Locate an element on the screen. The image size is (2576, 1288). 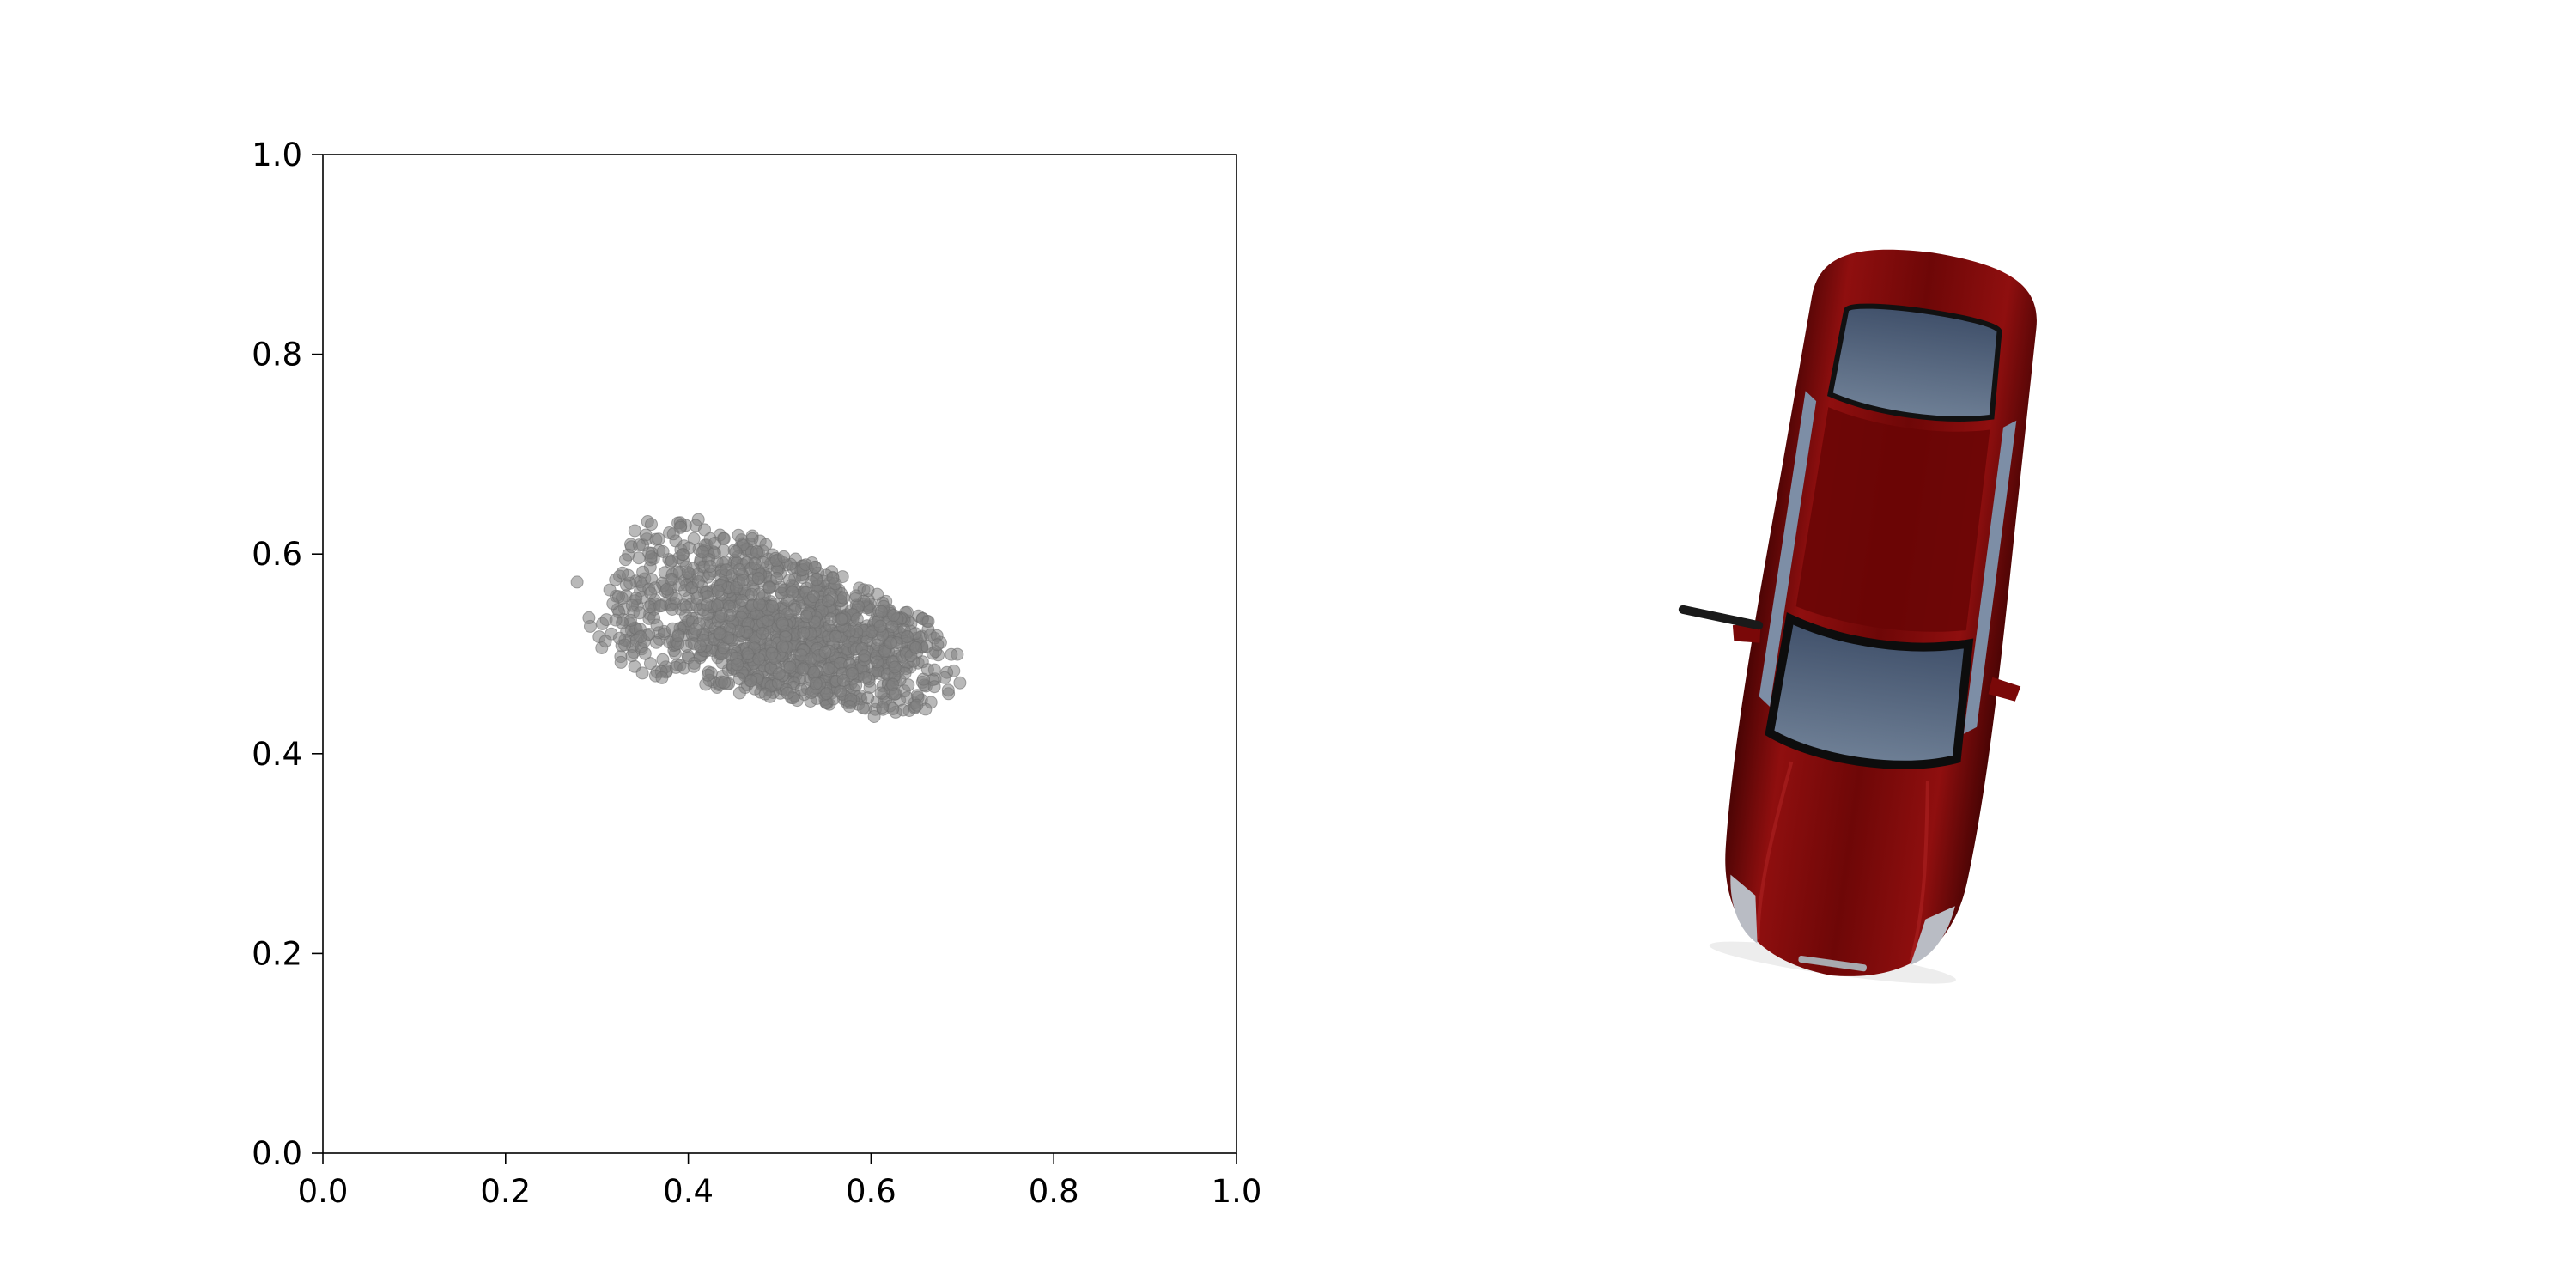
y-axis: 0.0 0.2 0.4 0.6 0.8 1.0 is located at coordinates (287, 654).